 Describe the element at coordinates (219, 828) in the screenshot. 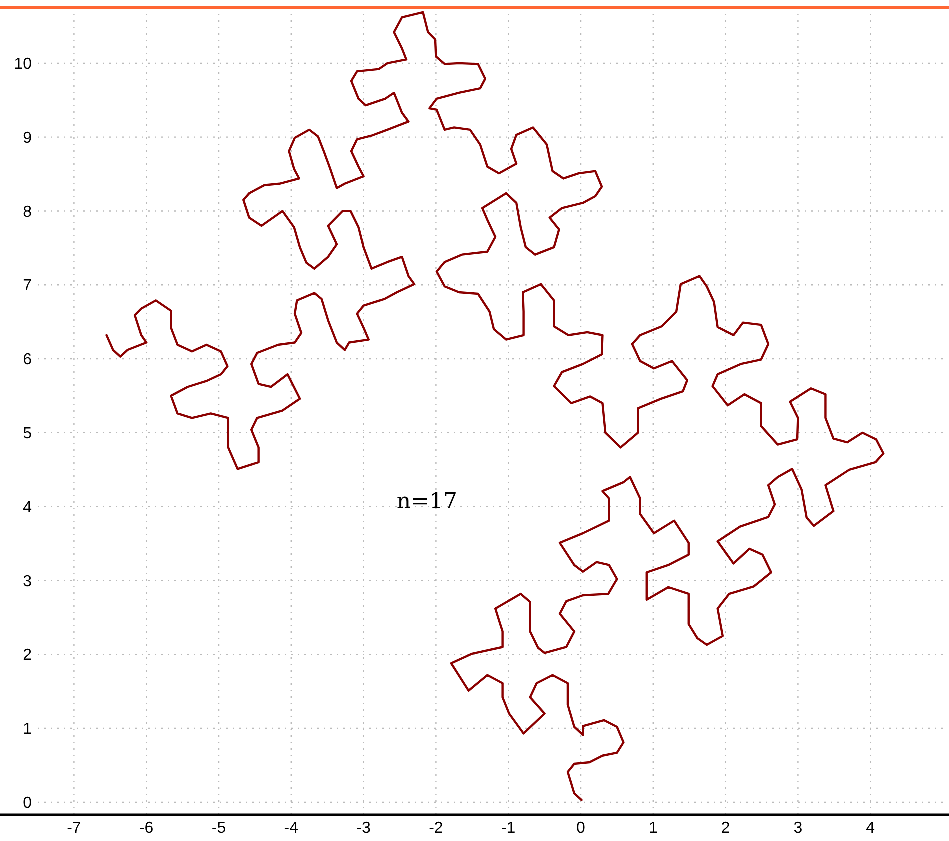

I see `x-tick-label: -5` at that location.